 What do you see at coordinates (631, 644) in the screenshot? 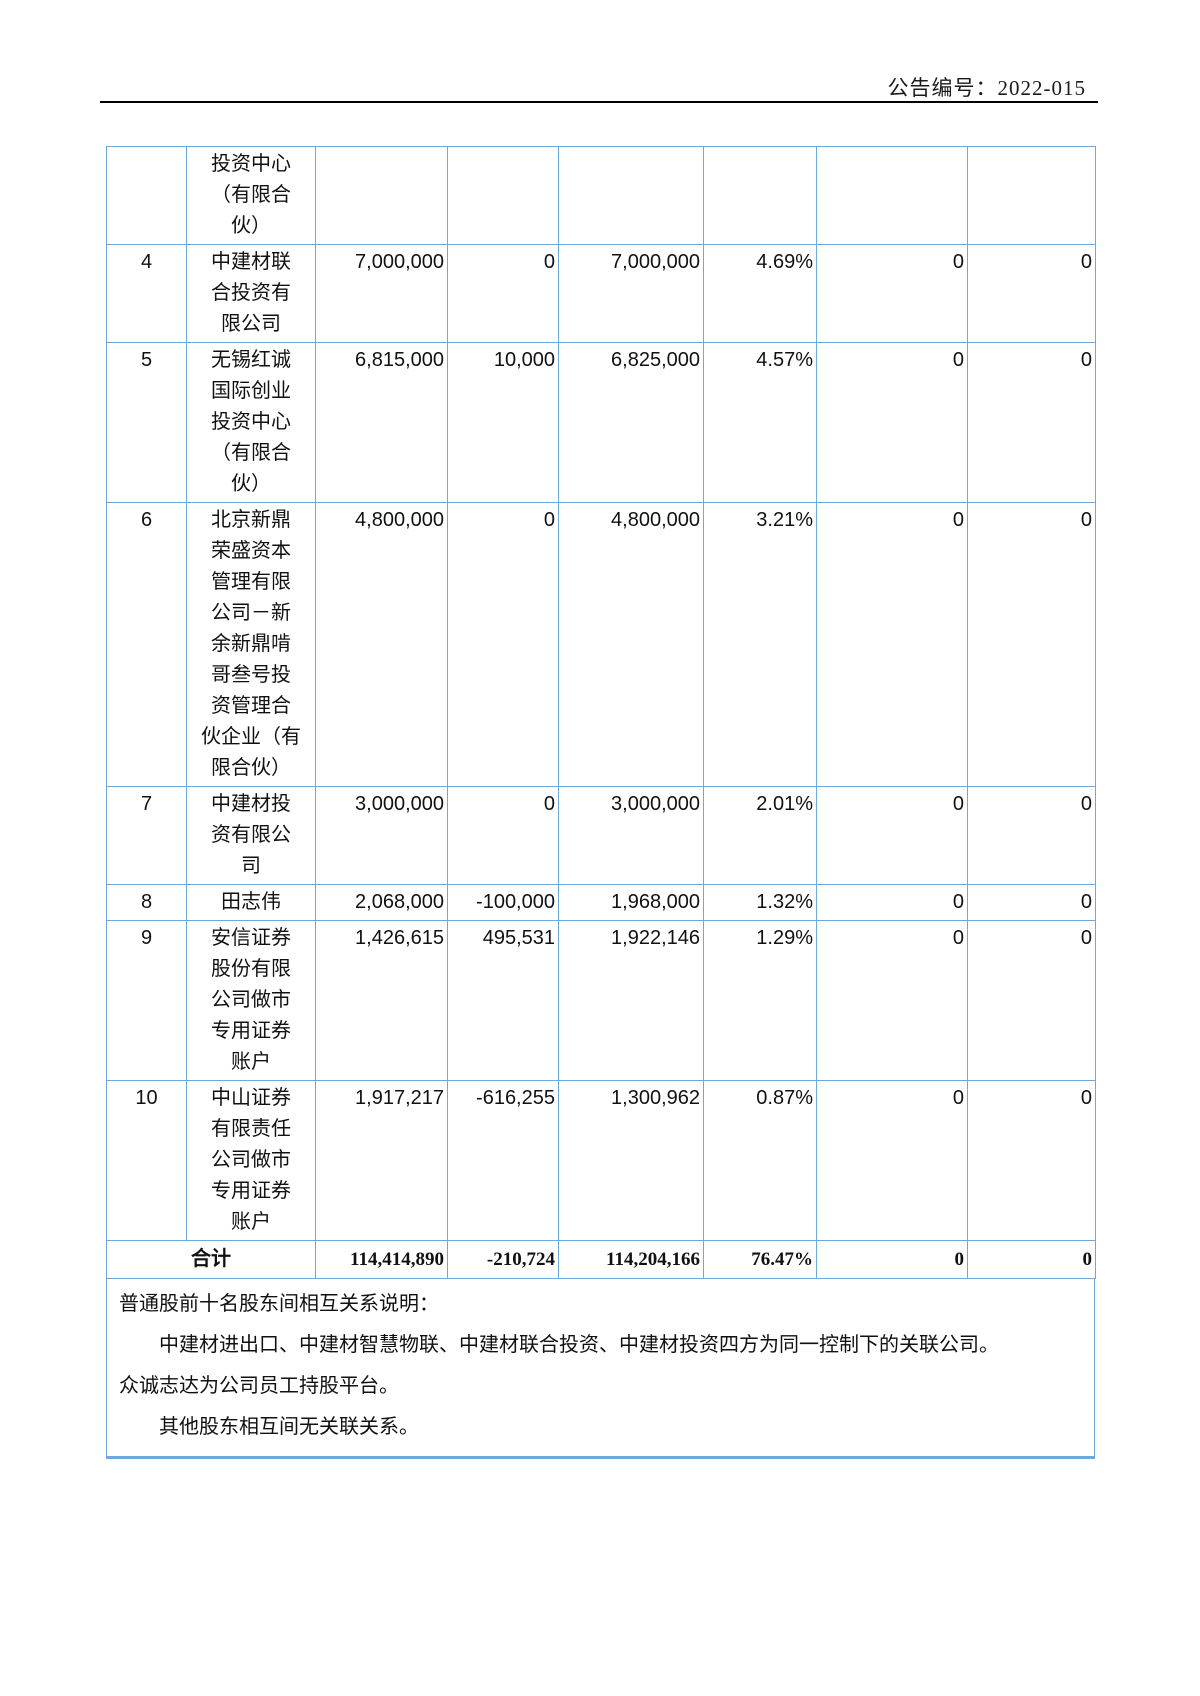
I see `shares-end-cell: 4,800,000` at bounding box center [631, 644].